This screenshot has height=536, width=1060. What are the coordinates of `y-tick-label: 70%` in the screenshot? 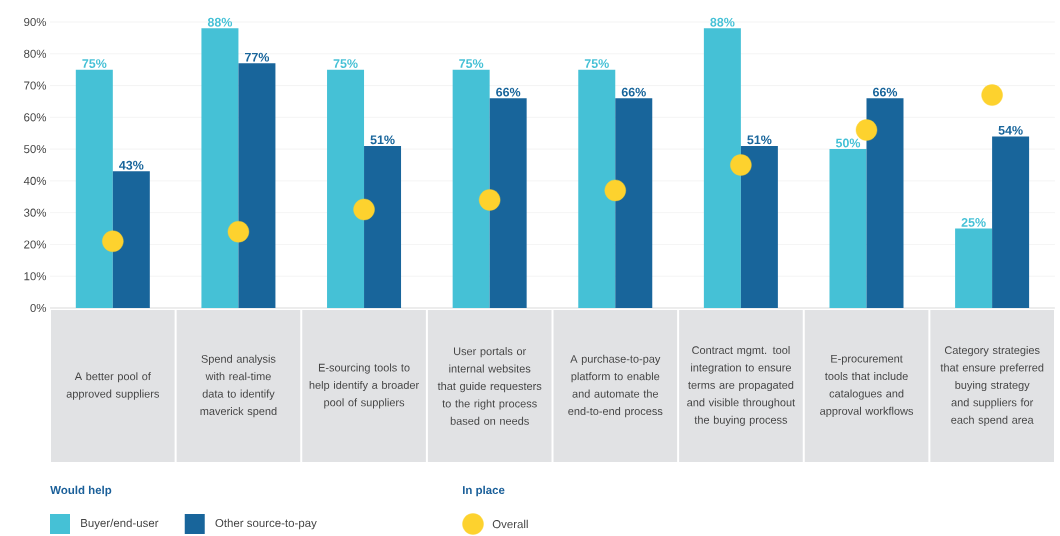 It's located at (35, 85).